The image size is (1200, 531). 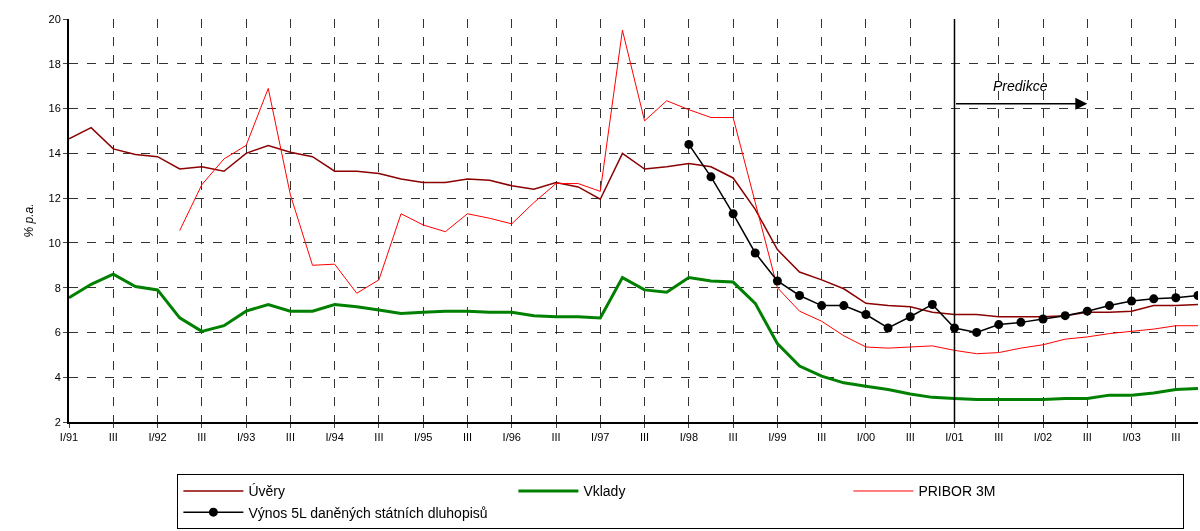 What do you see at coordinates (600, 437) in the screenshot?
I see `x-tick-label: I/97` at bounding box center [600, 437].